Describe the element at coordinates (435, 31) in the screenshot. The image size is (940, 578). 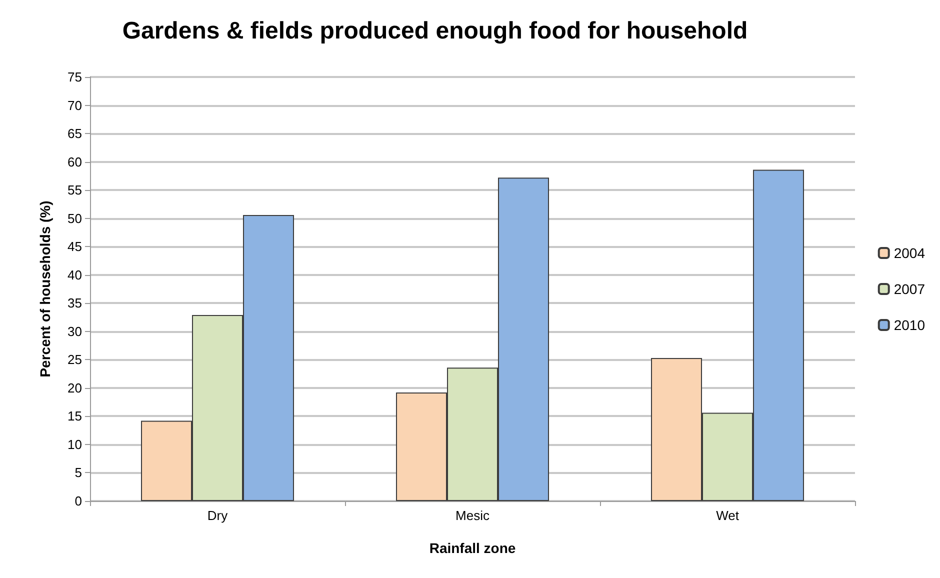
I see `chart-title: Gardens & fields produced enough food for household` at that location.